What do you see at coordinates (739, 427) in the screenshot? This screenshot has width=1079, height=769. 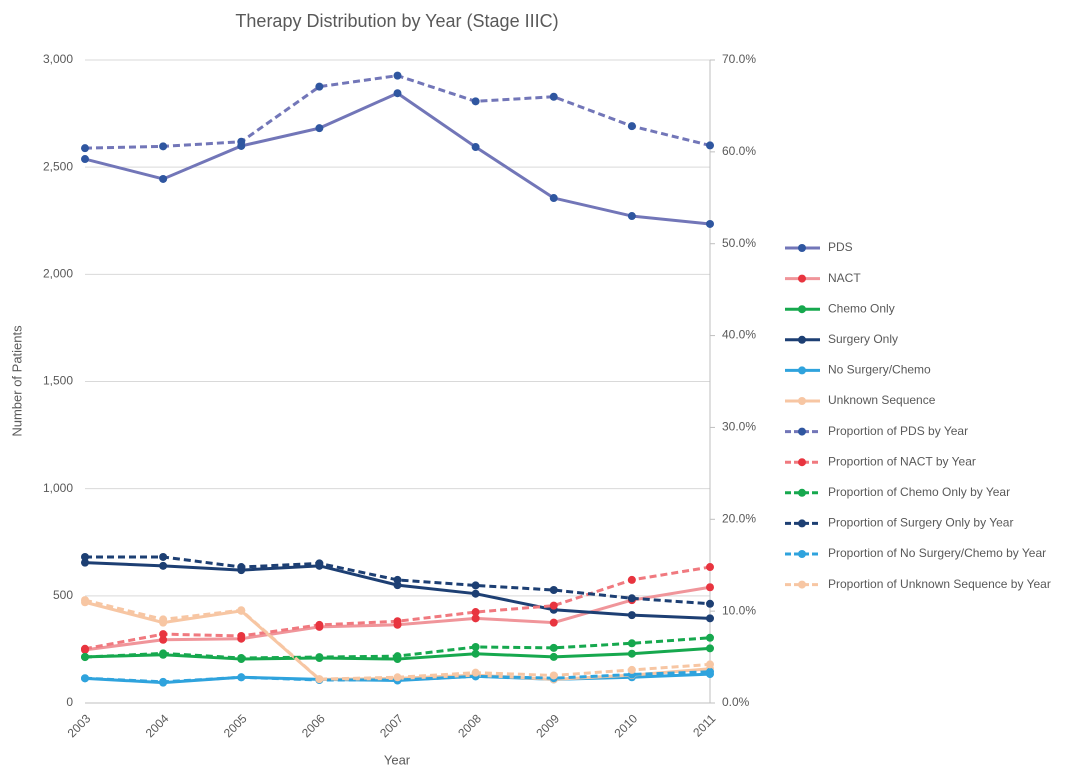 I see `y2-tick-label: 30.0%` at bounding box center [739, 427].